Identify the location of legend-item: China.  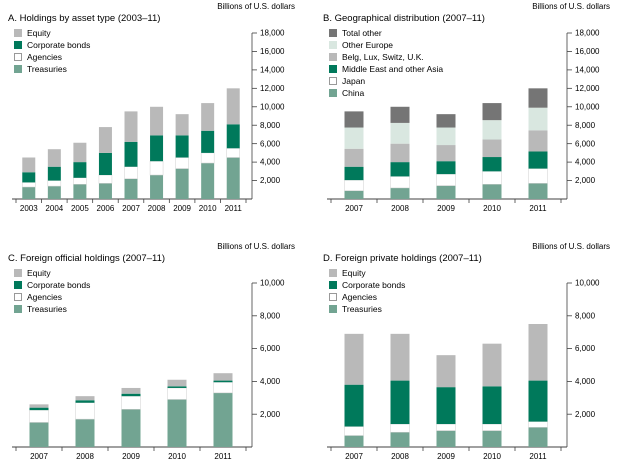
(386, 93).